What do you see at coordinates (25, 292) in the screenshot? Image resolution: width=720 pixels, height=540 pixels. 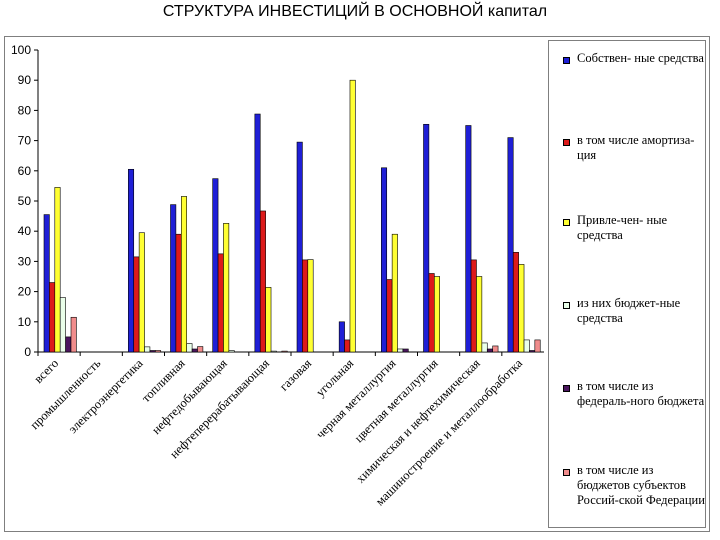 I see `y-tick-label: 20` at bounding box center [25, 292].